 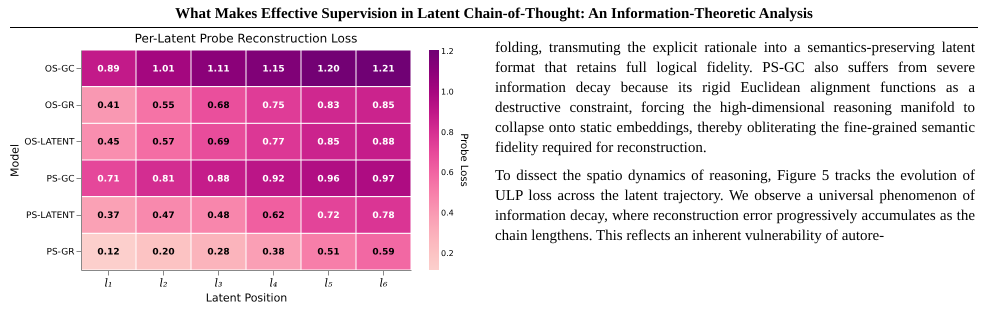 I want to click on data-label: 1.20, so click(x=328, y=69).